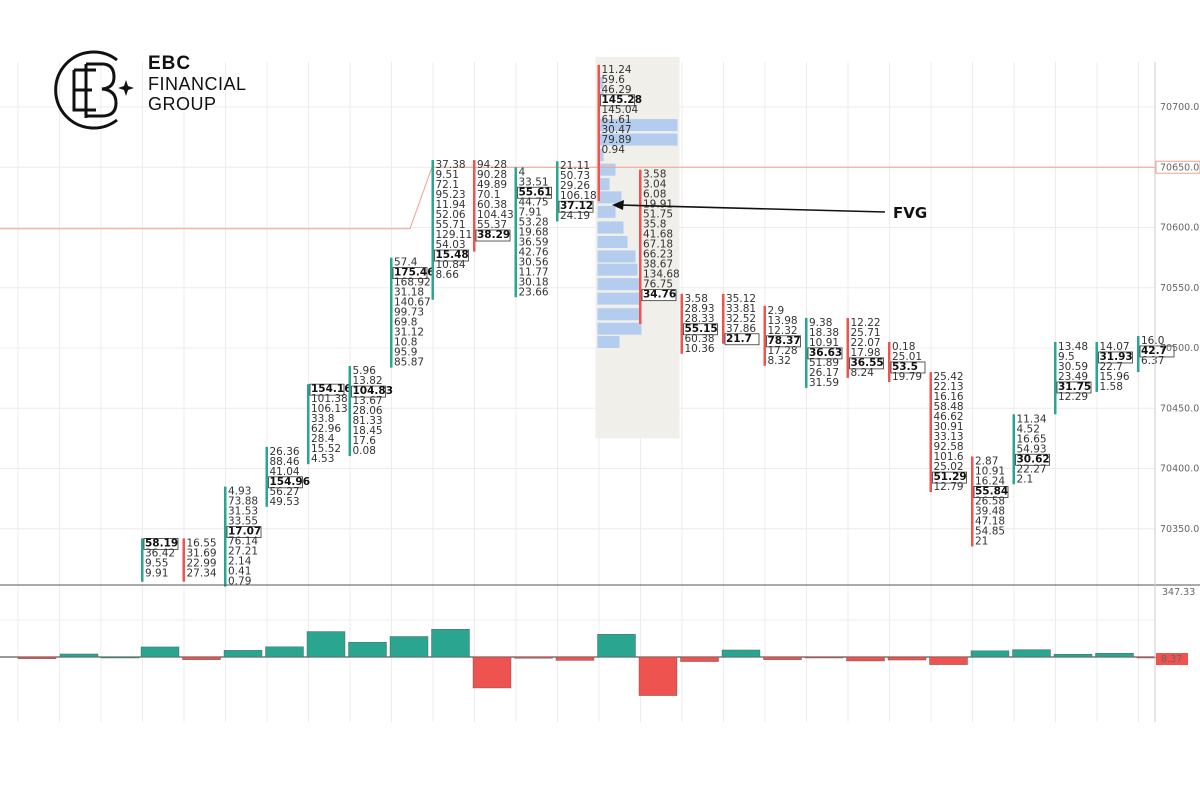  What do you see at coordinates (405, 353) in the screenshot?
I see `cell-value: 95.9` at bounding box center [405, 353].